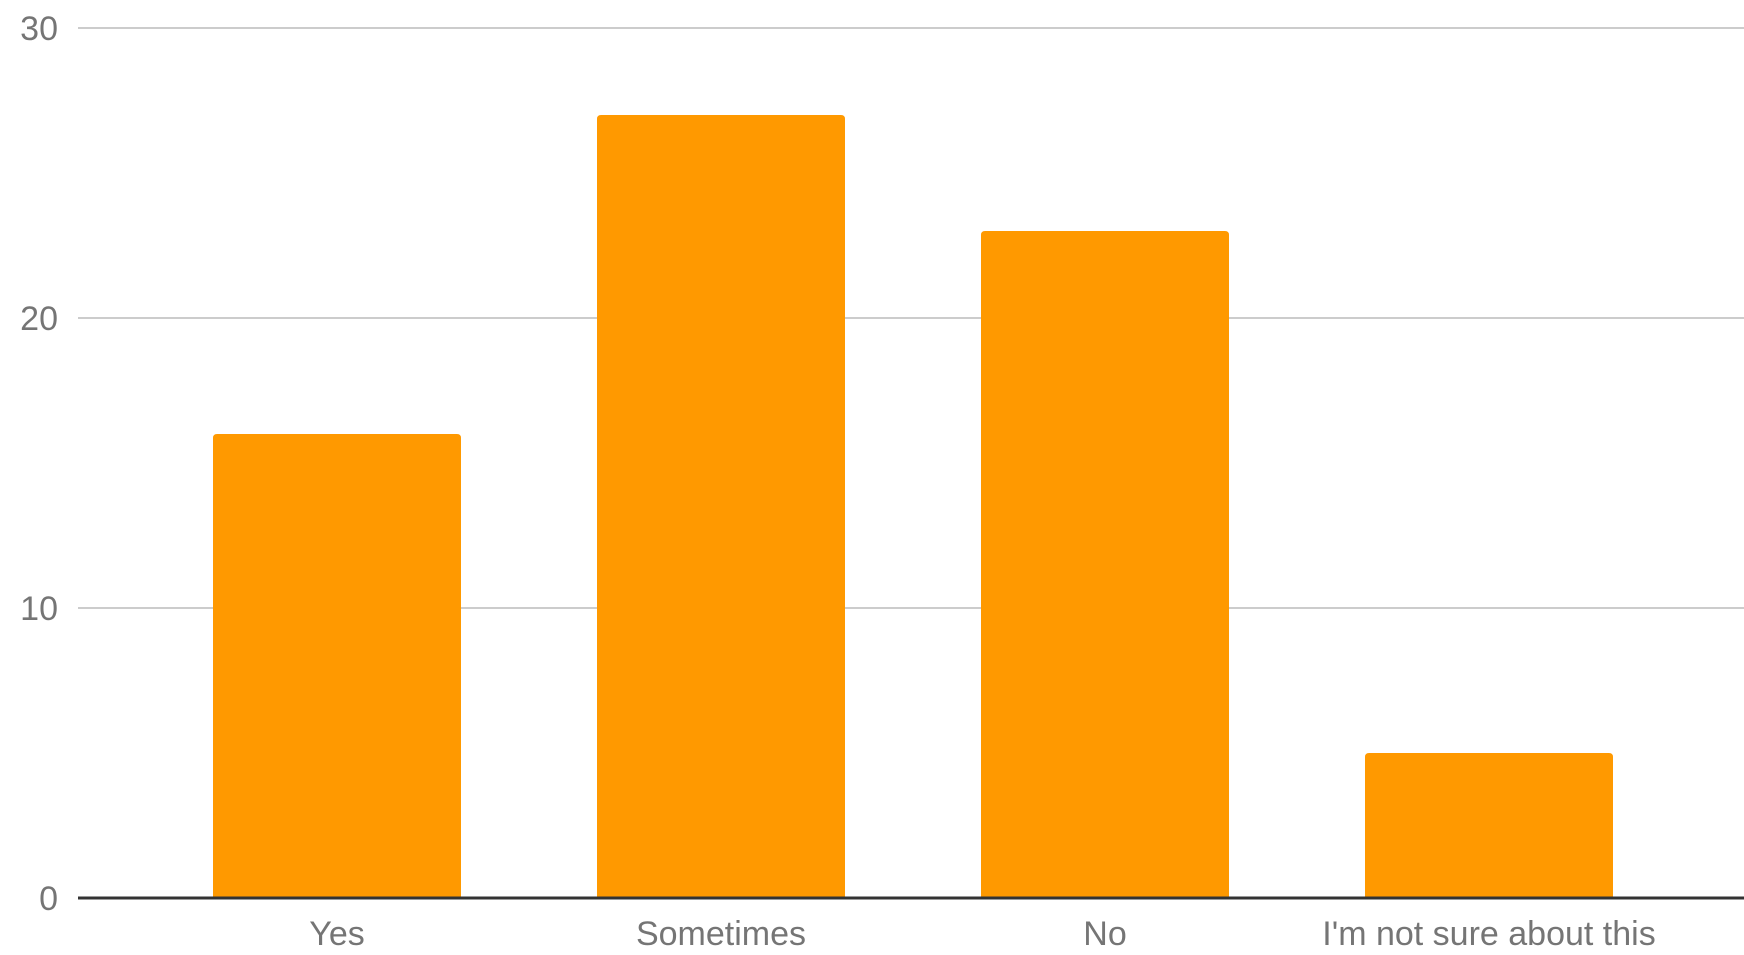 This screenshot has height=955, width=1744. What do you see at coordinates (39, 464) in the screenshot?
I see `y-axis-tick-labels: 0 10 20 30` at bounding box center [39, 464].